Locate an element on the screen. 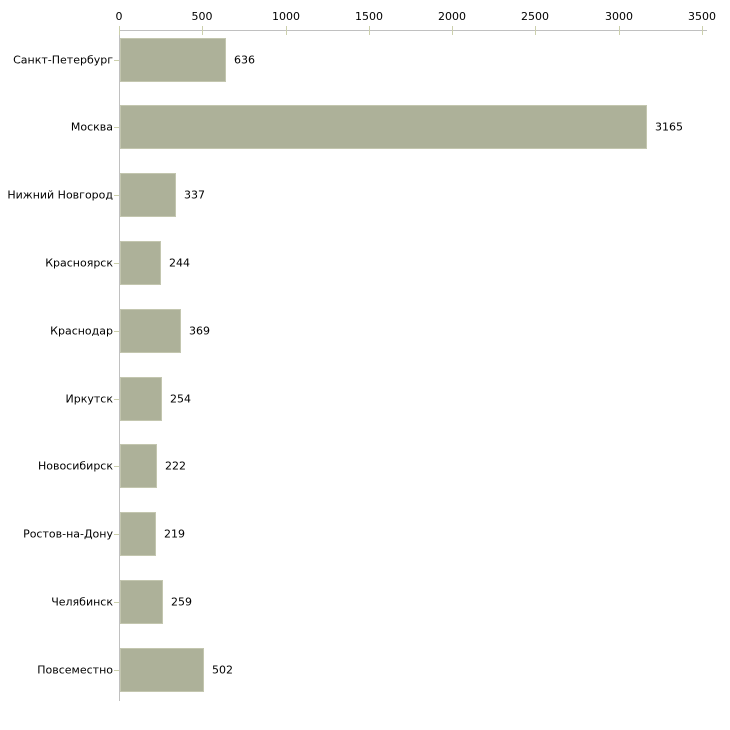  x-axis-tick-label: 1000 is located at coordinates (286, 16).